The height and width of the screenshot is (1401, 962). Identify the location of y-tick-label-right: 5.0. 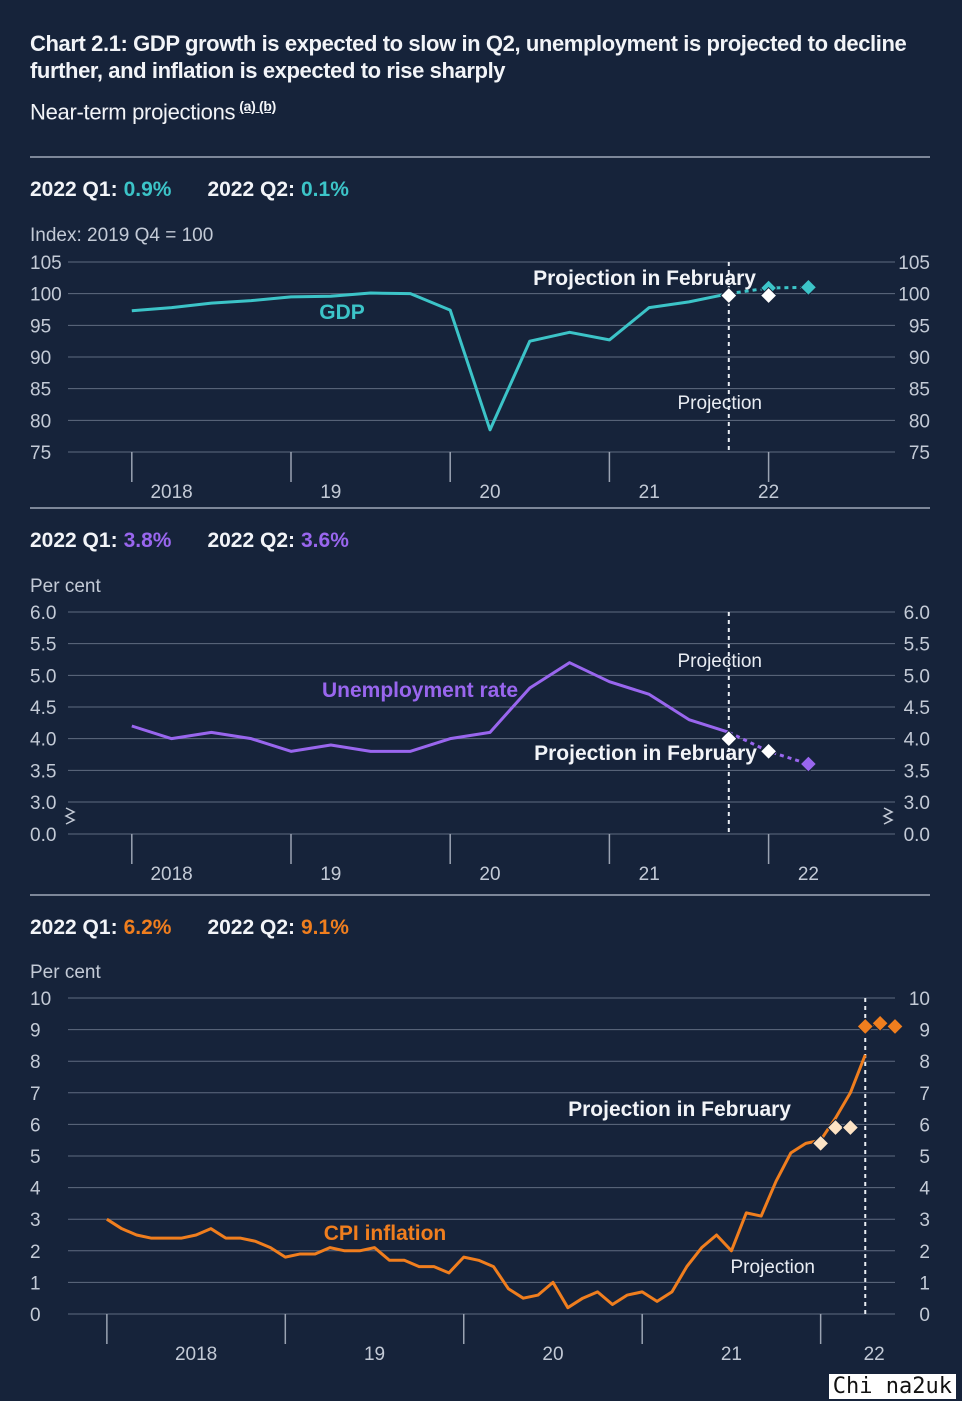
(917, 676).